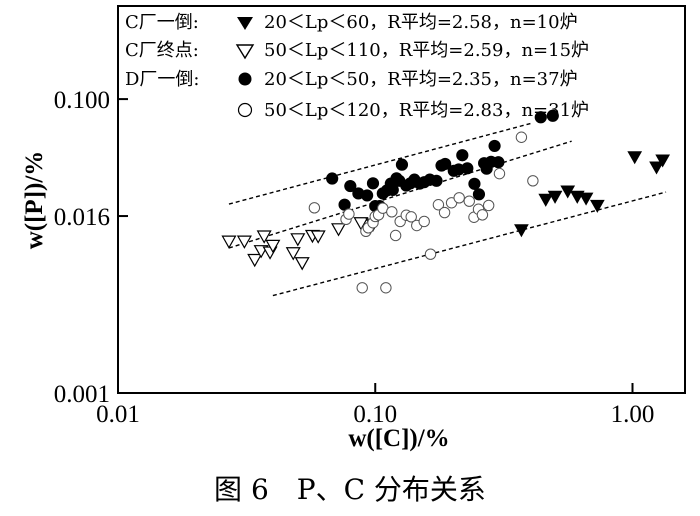 The height and width of the screenshot is (516, 700). What do you see at coordinates (82, 217) in the screenshot?
I see `y-tick-label: 0.016` at bounding box center [82, 217].